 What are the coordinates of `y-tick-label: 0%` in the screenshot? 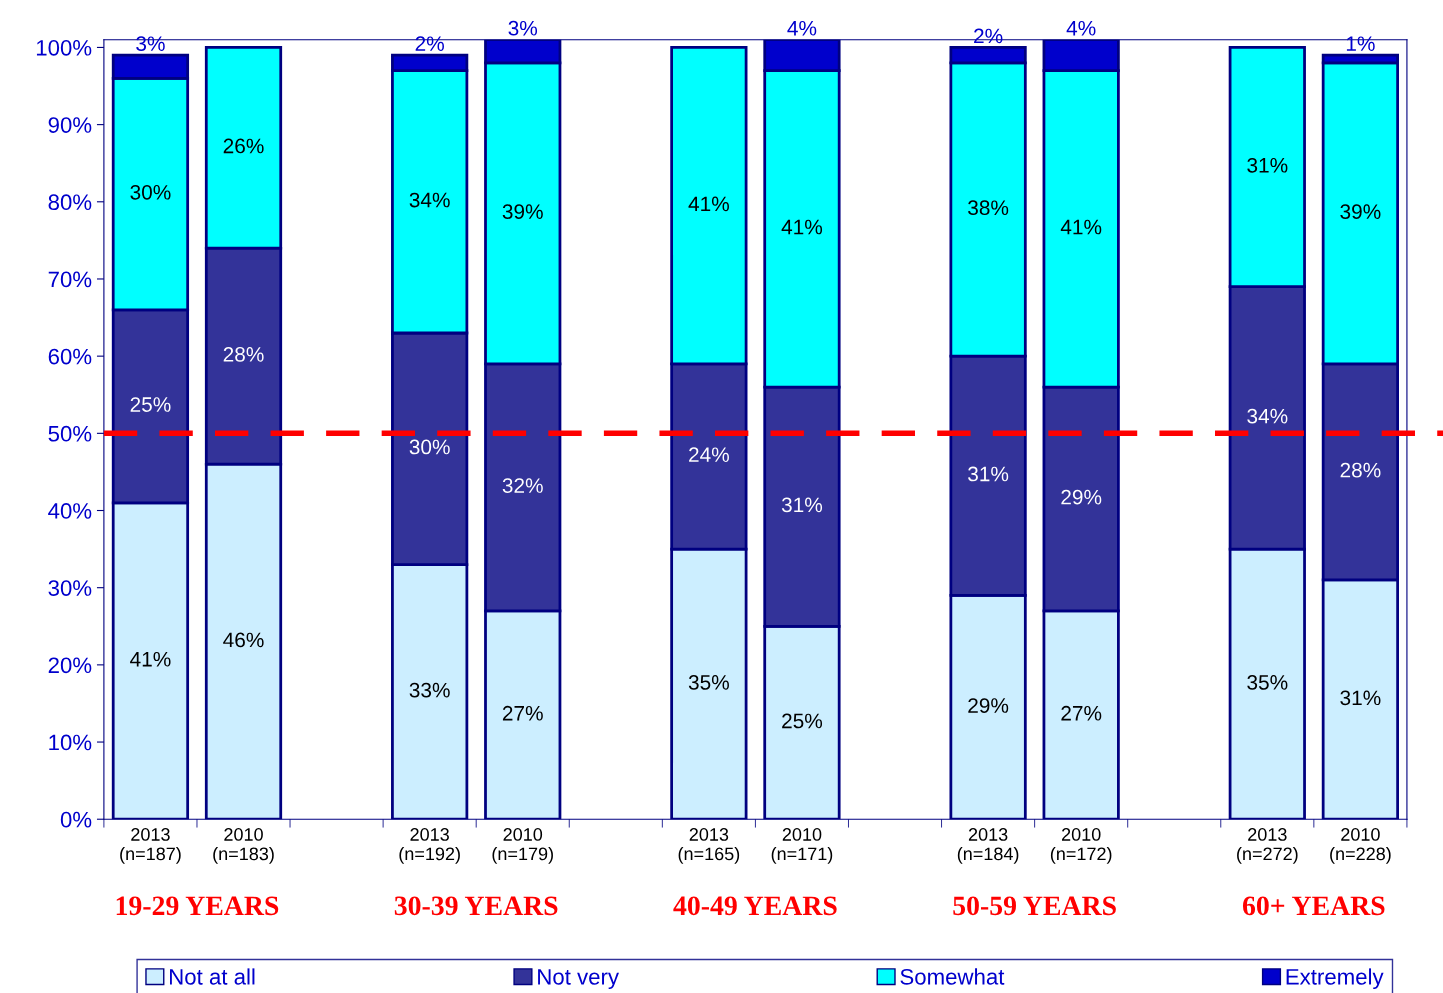 It's located at (76, 819).